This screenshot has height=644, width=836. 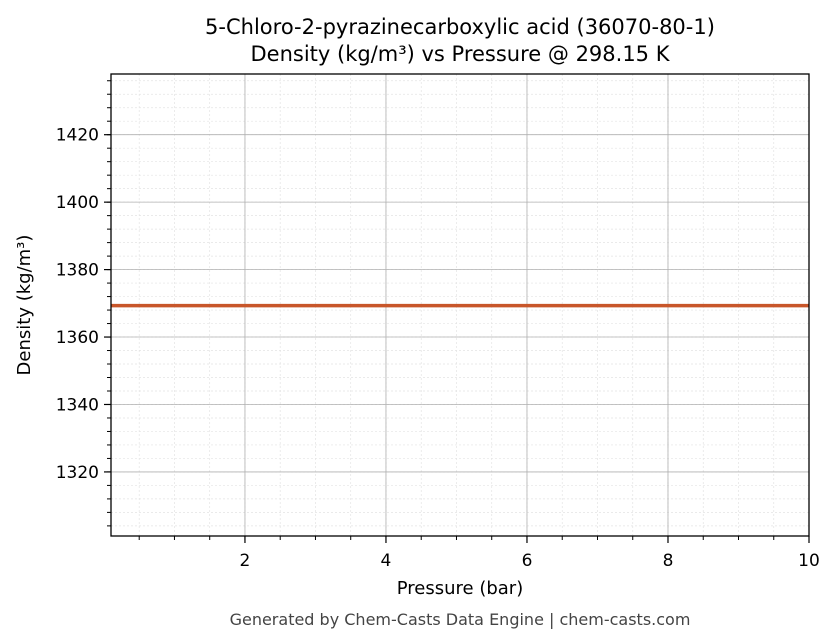 I want to click on x-tick-label: 2, so click(x=245, y=561).